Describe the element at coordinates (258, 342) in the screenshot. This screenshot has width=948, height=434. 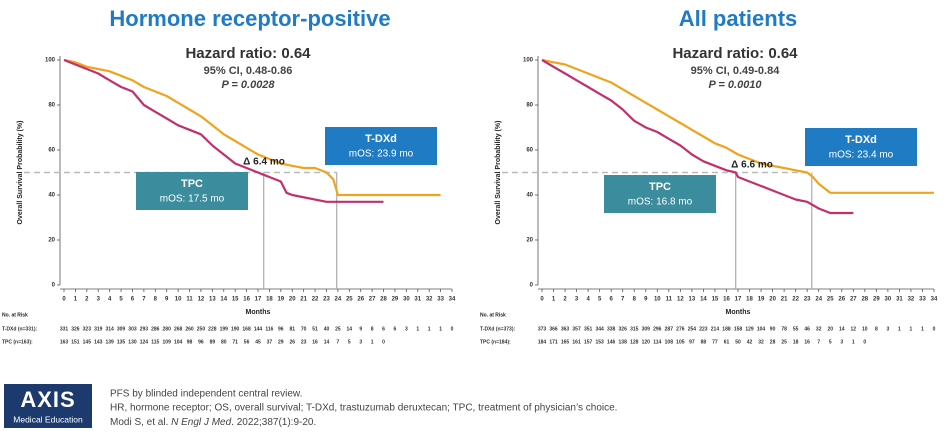
I see `risk-count: 45` at that location.